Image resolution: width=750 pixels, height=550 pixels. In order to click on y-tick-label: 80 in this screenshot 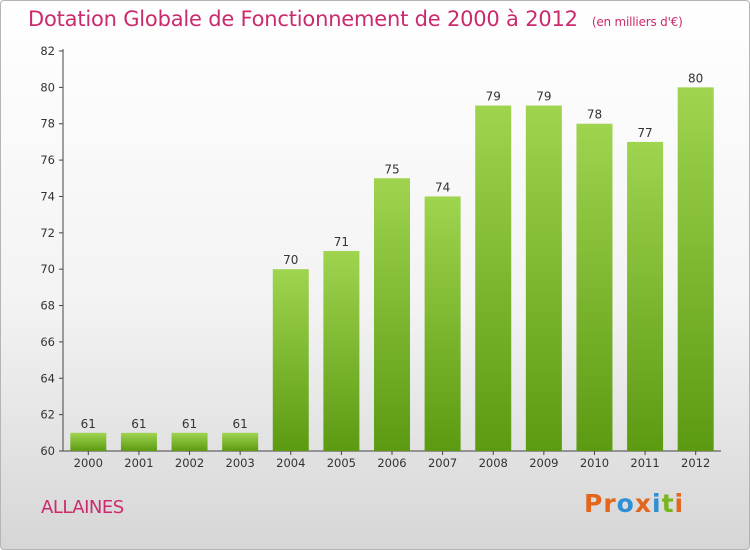, I will do `click(47, 87)`.